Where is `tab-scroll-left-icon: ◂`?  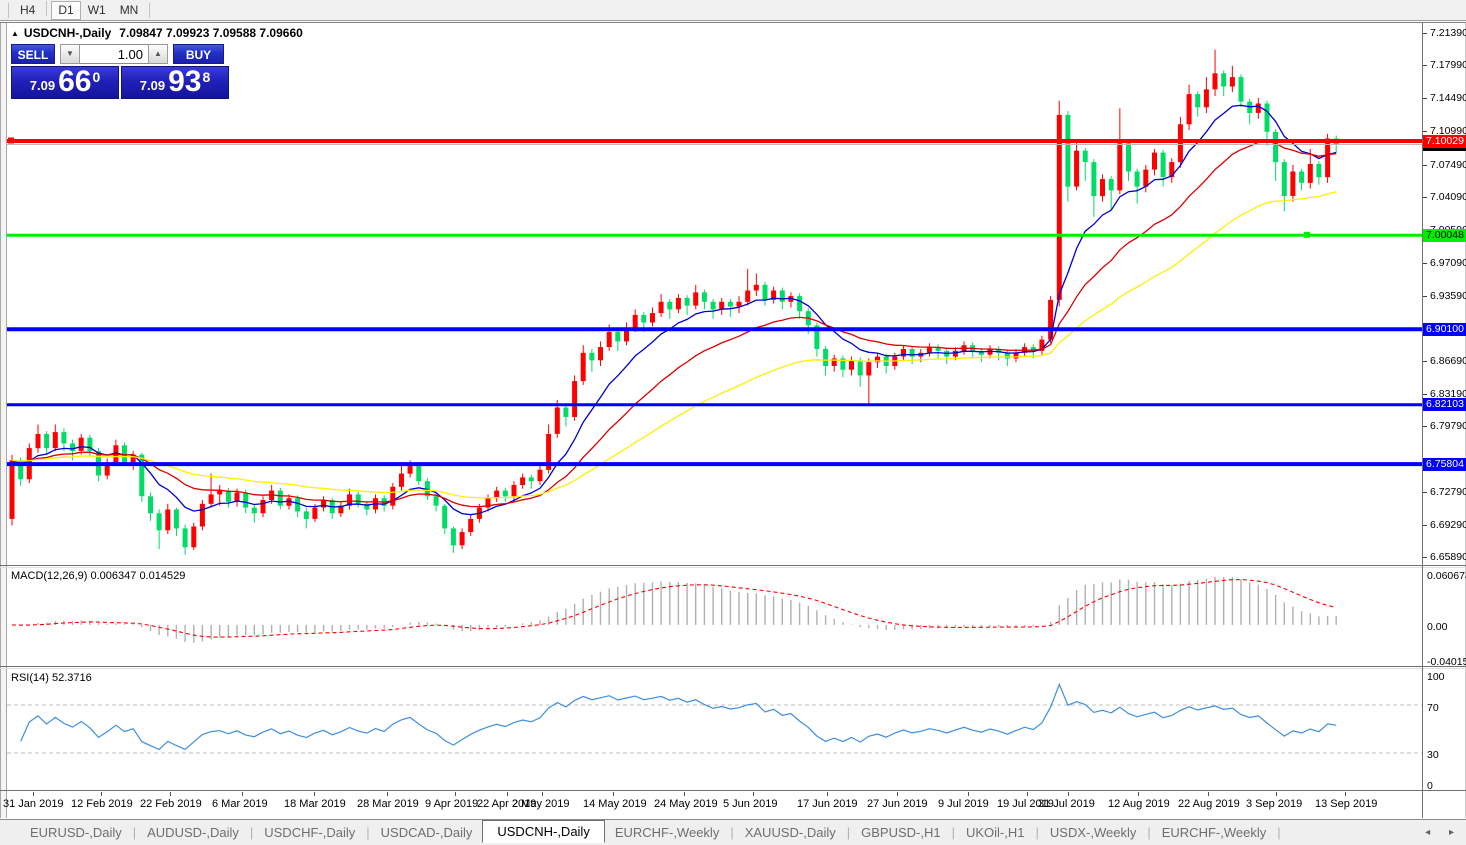
tab-scroll-left-icon: ◂ is located at coordinates (1428, 832).